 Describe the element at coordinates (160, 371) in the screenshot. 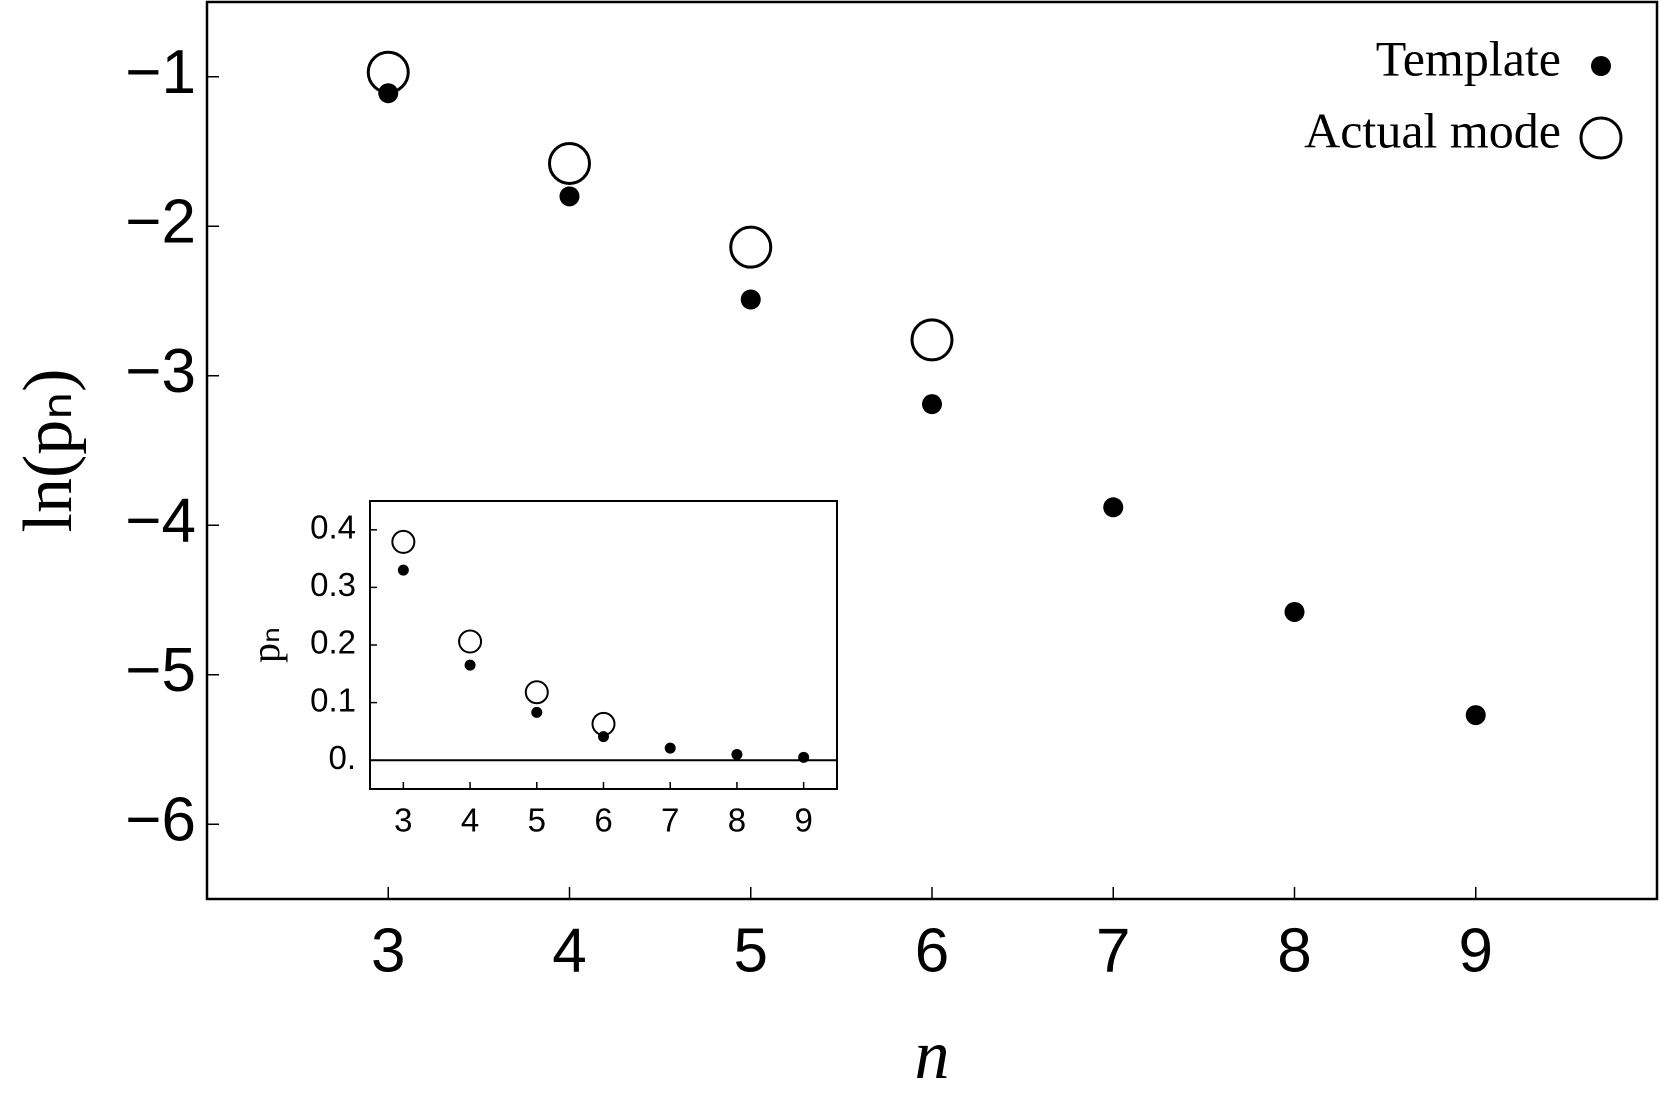

I see `y-tick-label: −3` at that location.